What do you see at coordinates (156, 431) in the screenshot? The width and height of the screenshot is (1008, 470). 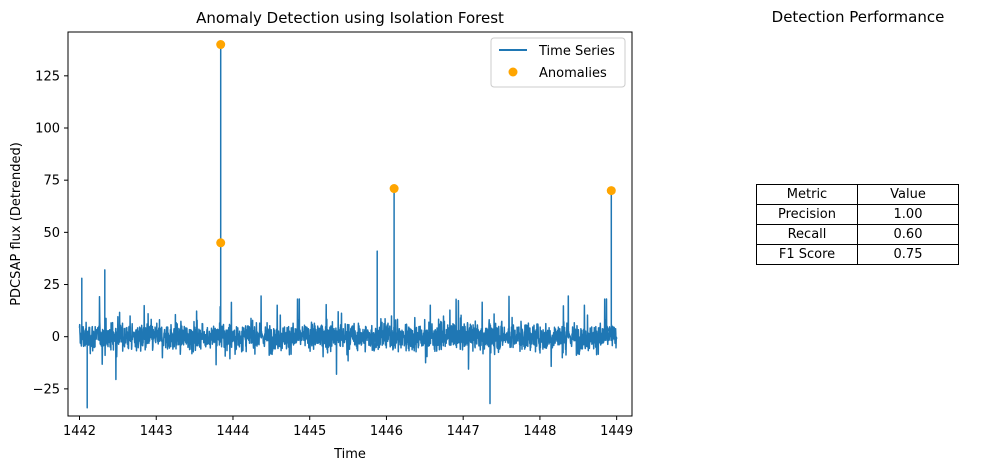 I see `x-tick-label: 1443` at bounding box center [156, 431].